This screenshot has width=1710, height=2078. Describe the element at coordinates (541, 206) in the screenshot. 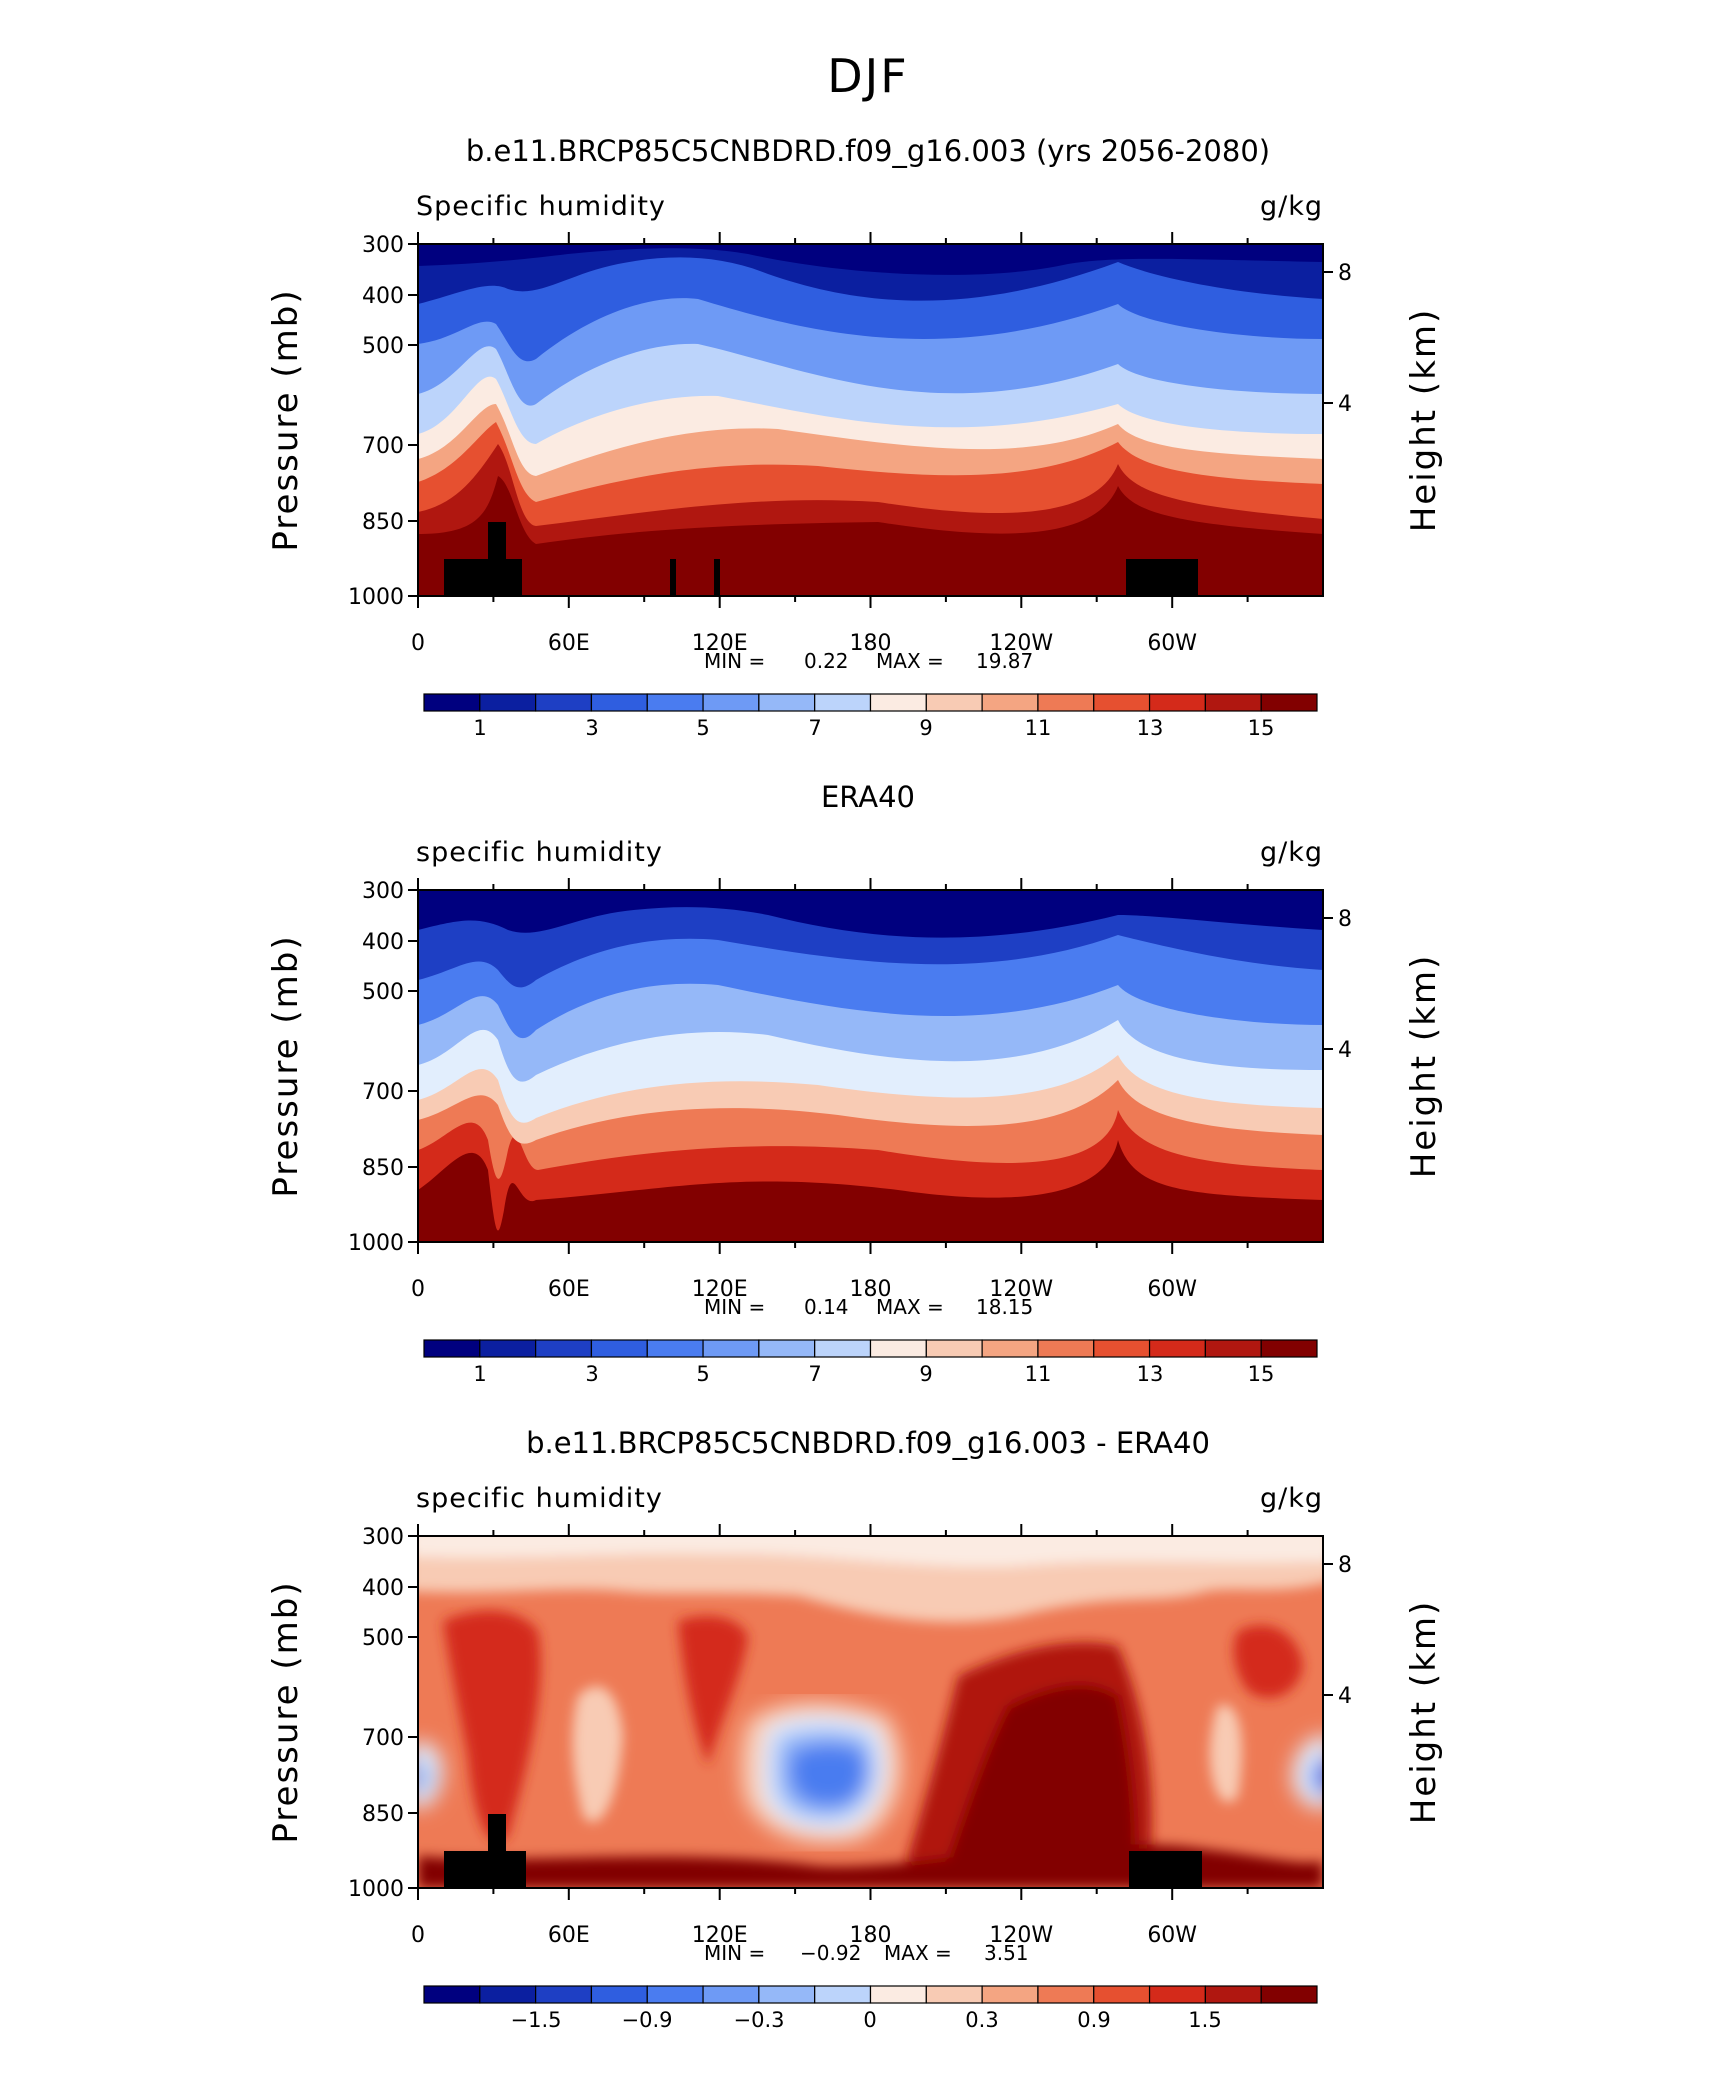

I see `variable-label: Specific humidity` at that location.